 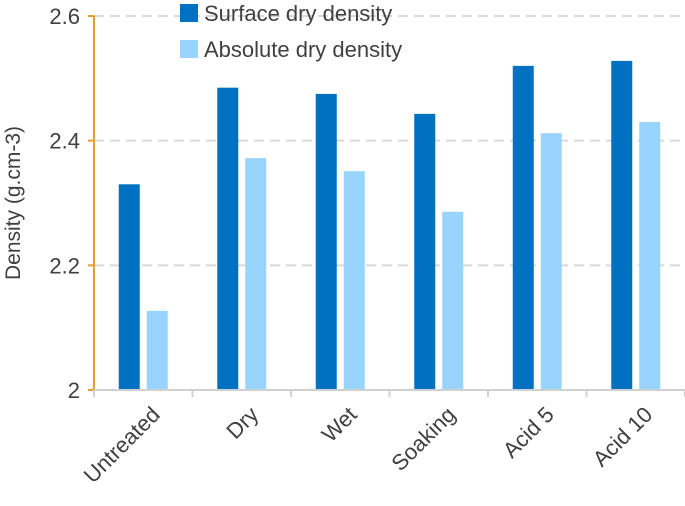 I want to click on y-axis-title: Density (g.cm-3), so click(x=13, y=203).